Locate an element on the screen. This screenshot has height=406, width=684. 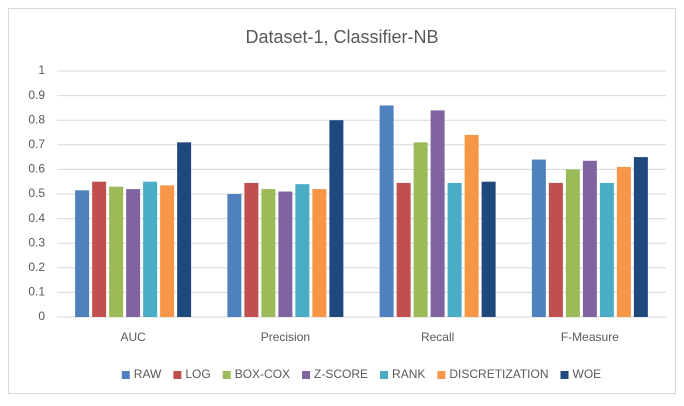
y-tick-label: 0.6 is located at coordinates (36, 169).